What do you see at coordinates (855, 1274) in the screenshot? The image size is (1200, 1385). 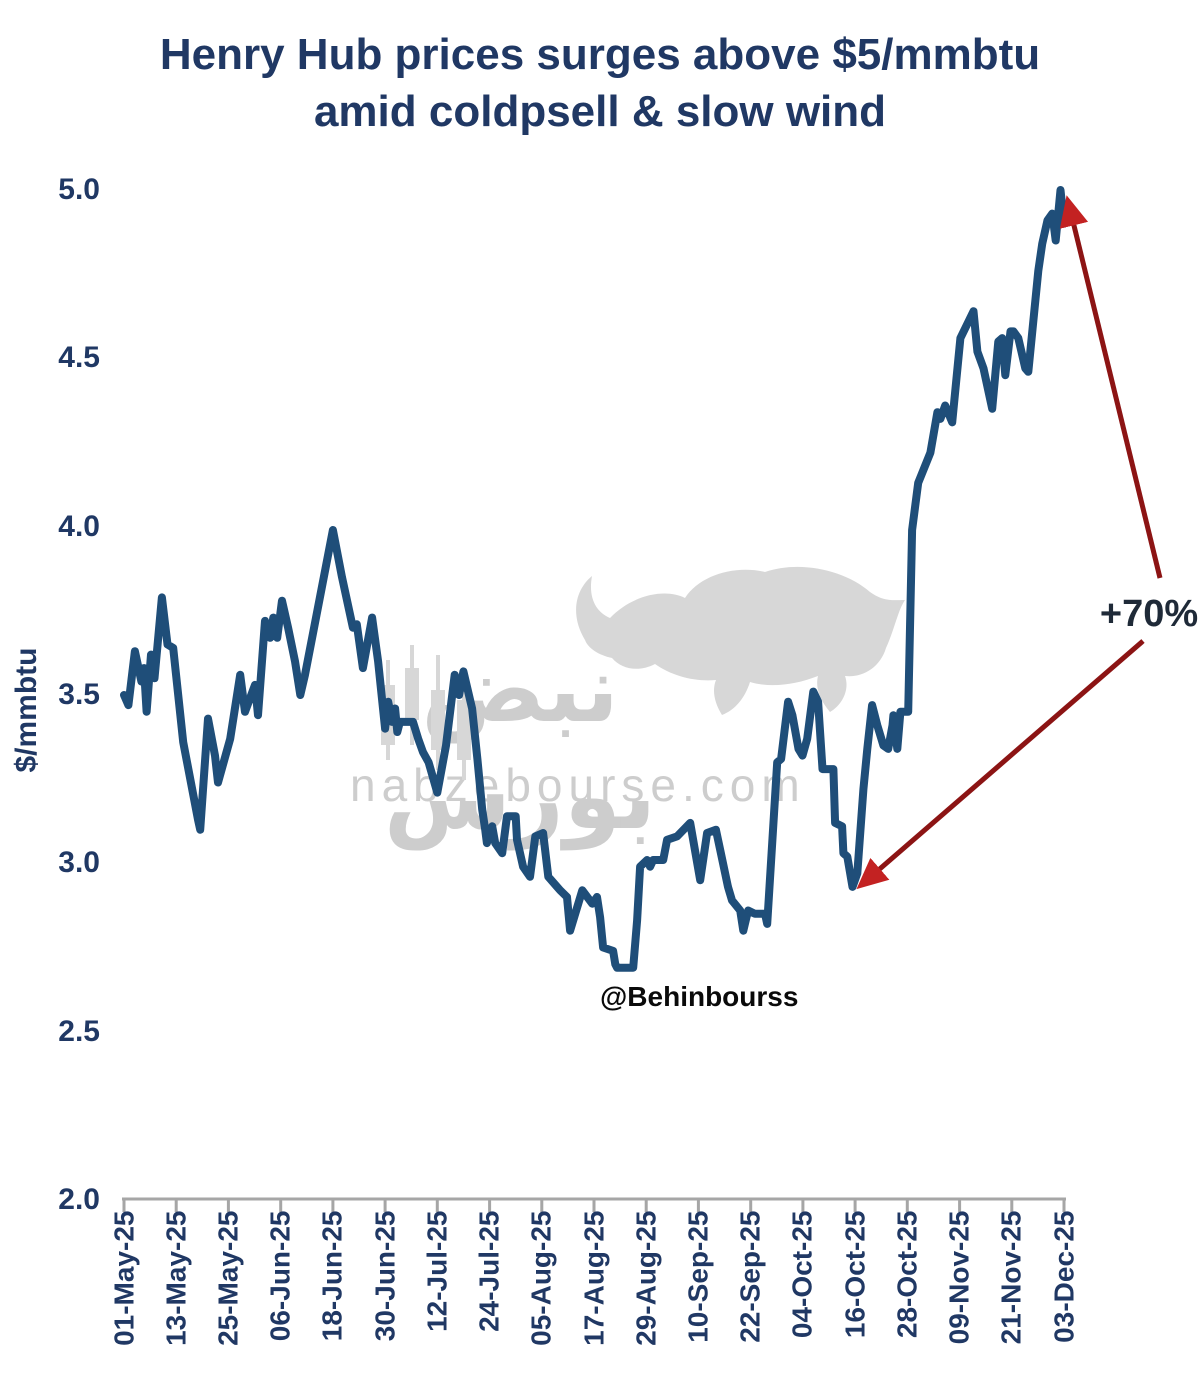 I see `x-tick-label: 16-Oct-25` at bounding box center [855, 1274].